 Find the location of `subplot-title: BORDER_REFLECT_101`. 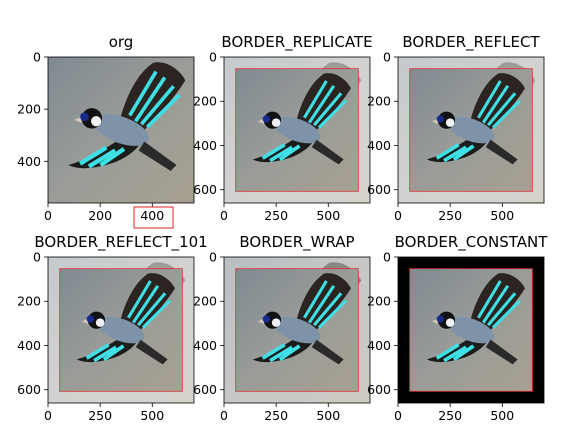

subplot-title: BORDER_REFLECT_101 is located at coordinates (120, 242).